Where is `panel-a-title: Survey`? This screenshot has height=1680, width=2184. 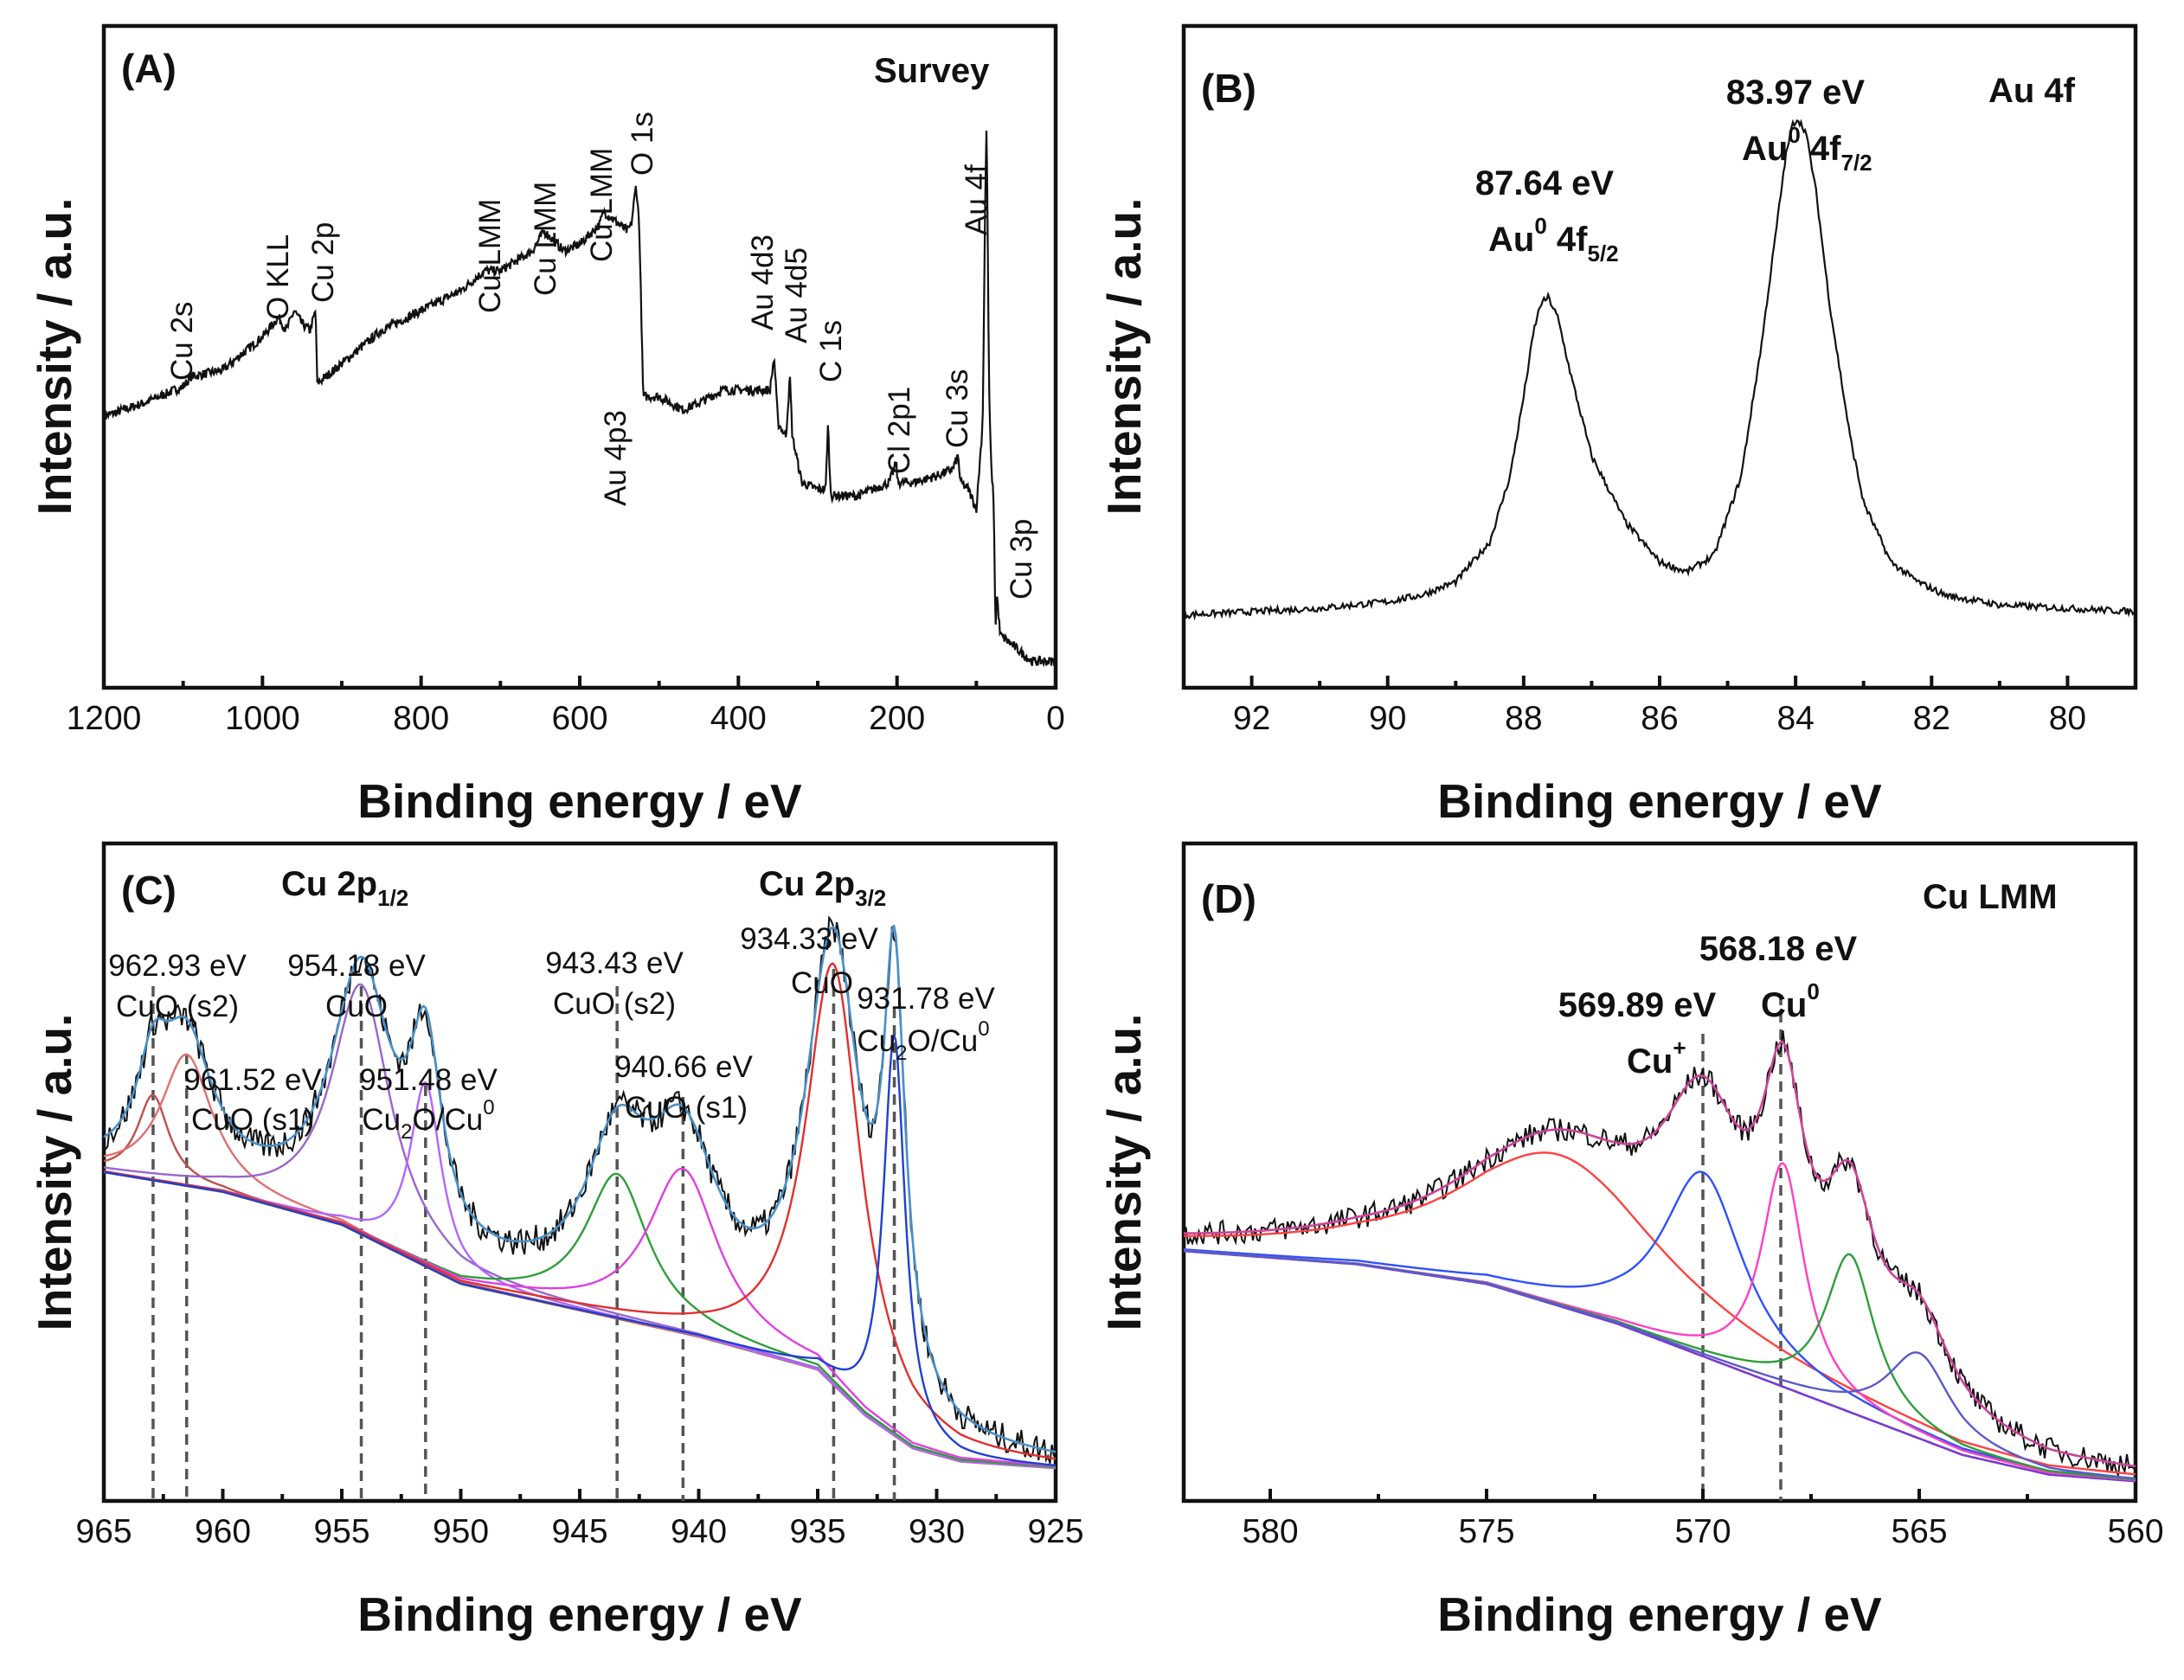 panel-a-title: Survey is located at coordinates (932, 71).